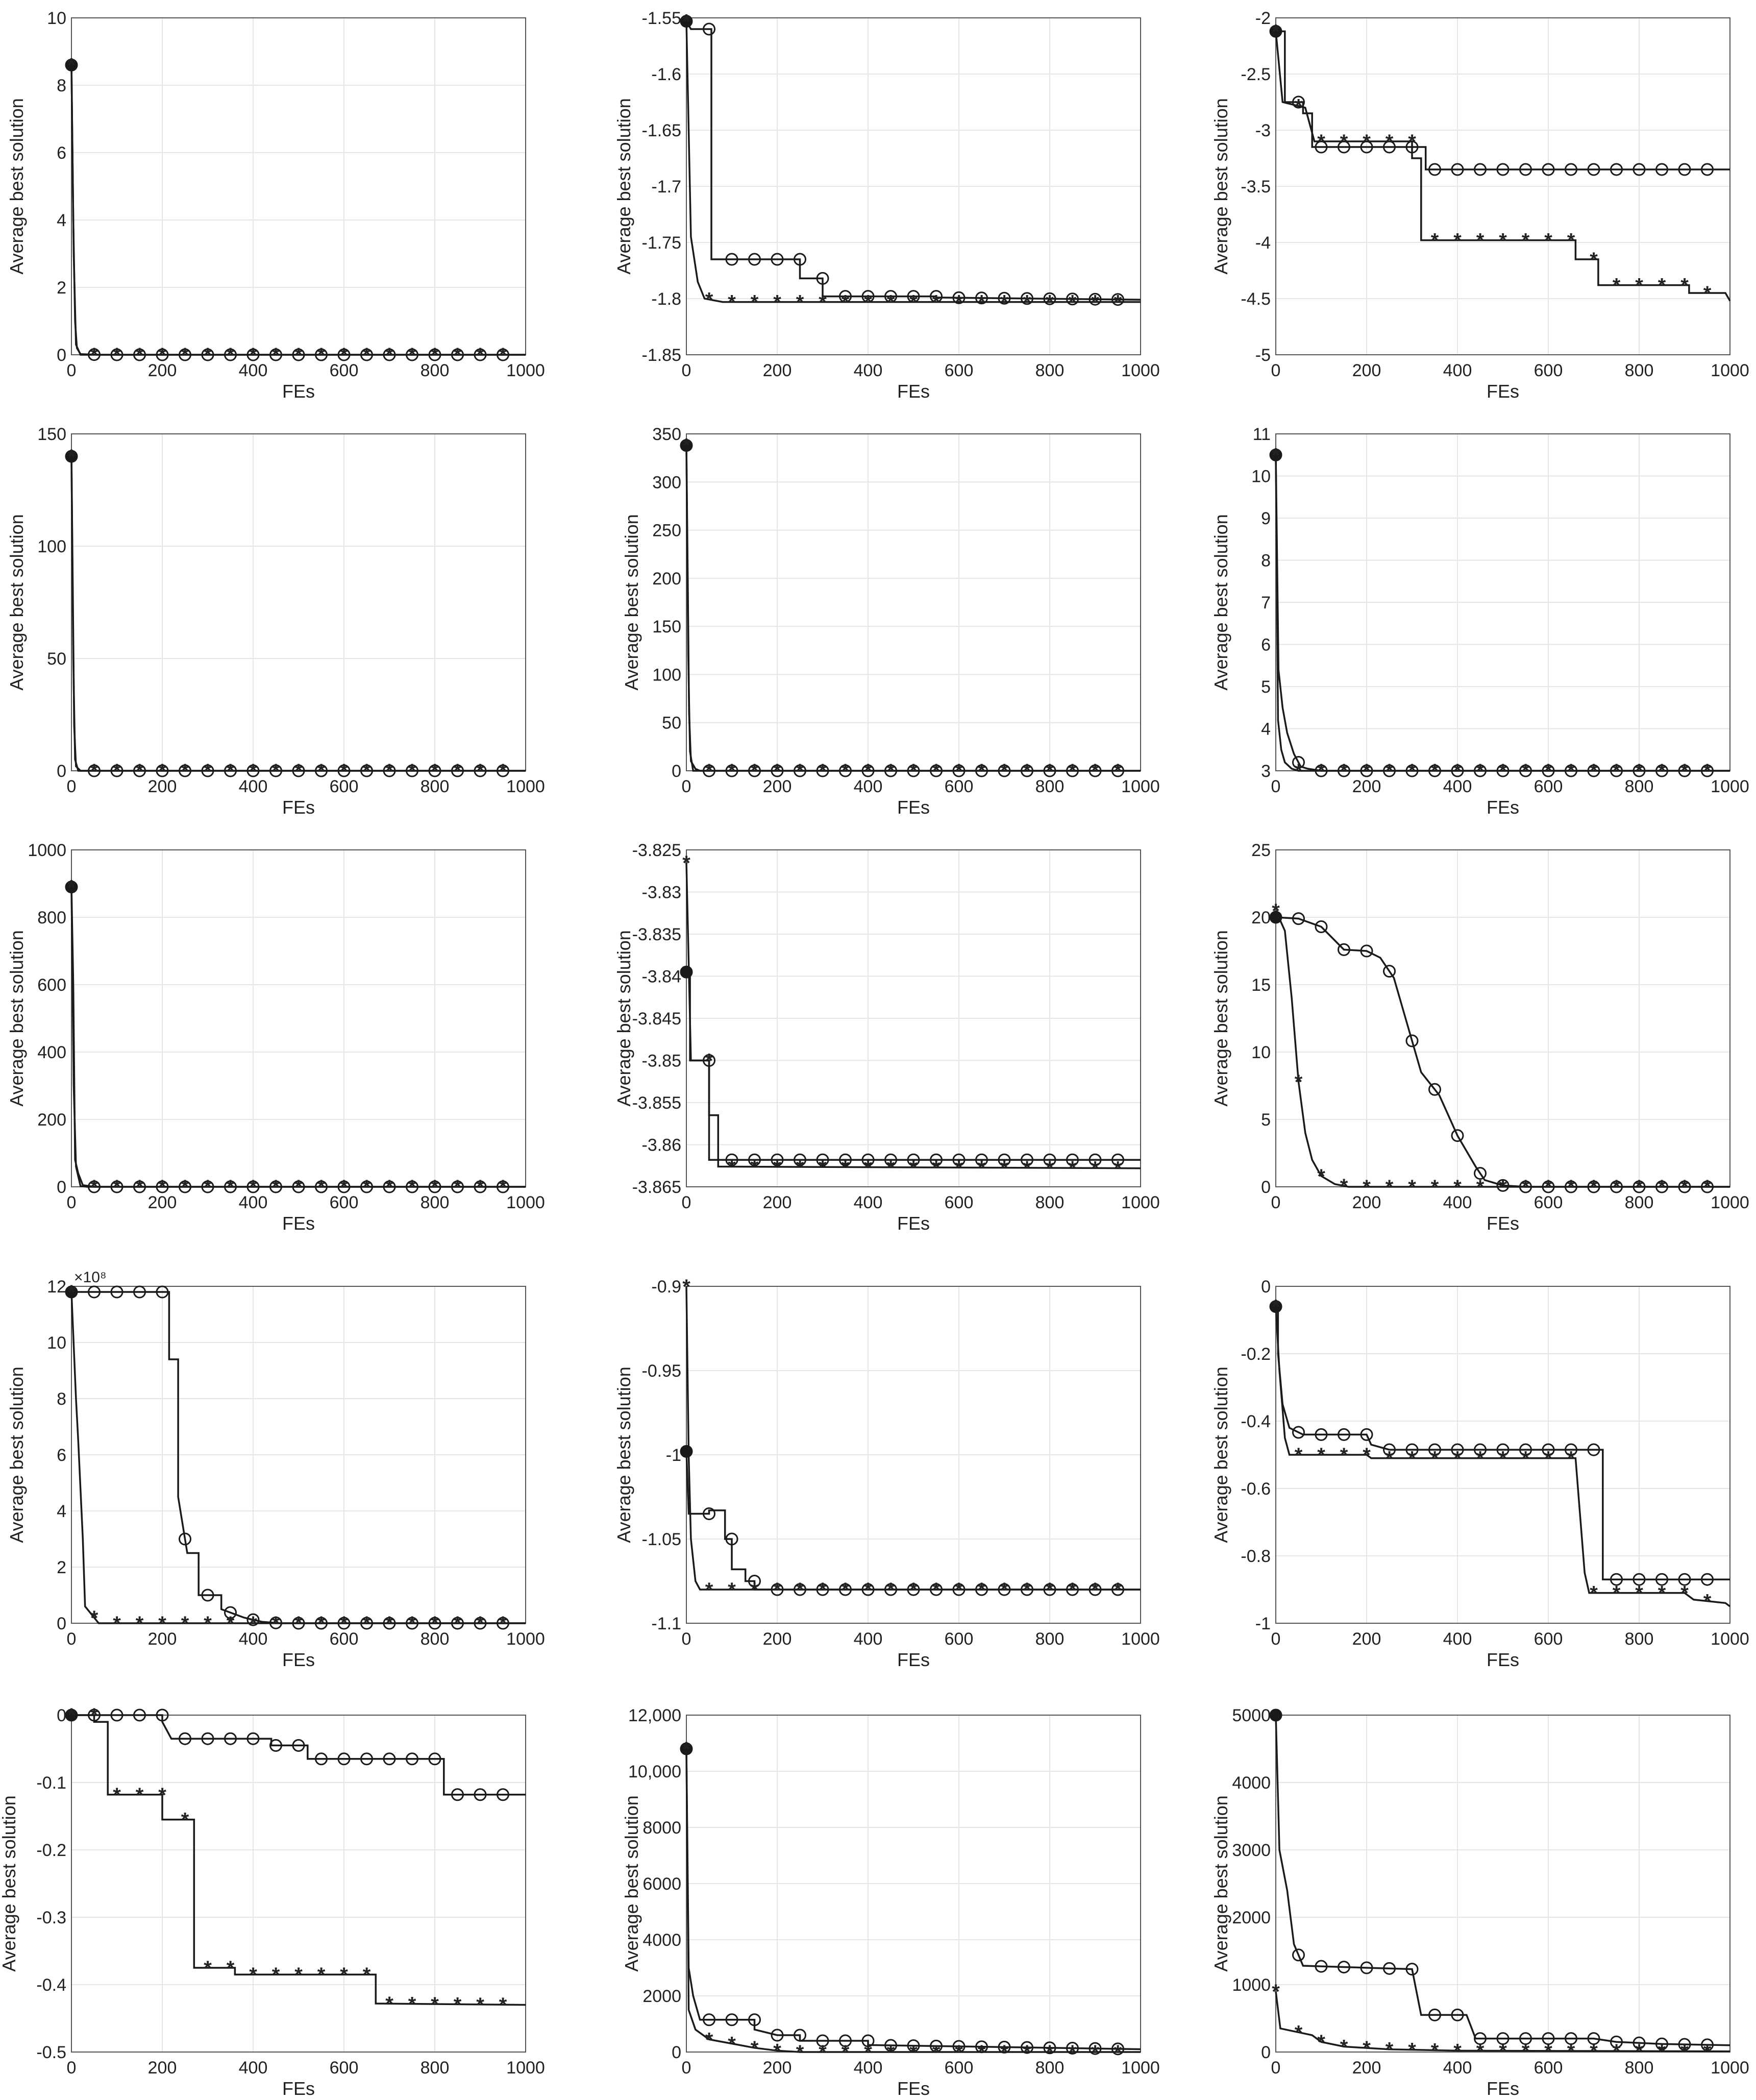 The image size is (1756, 2100). Describe the element at coordinates (662, 1371) in the screenshot. I see `y-tick-label: -0.95` at that location.